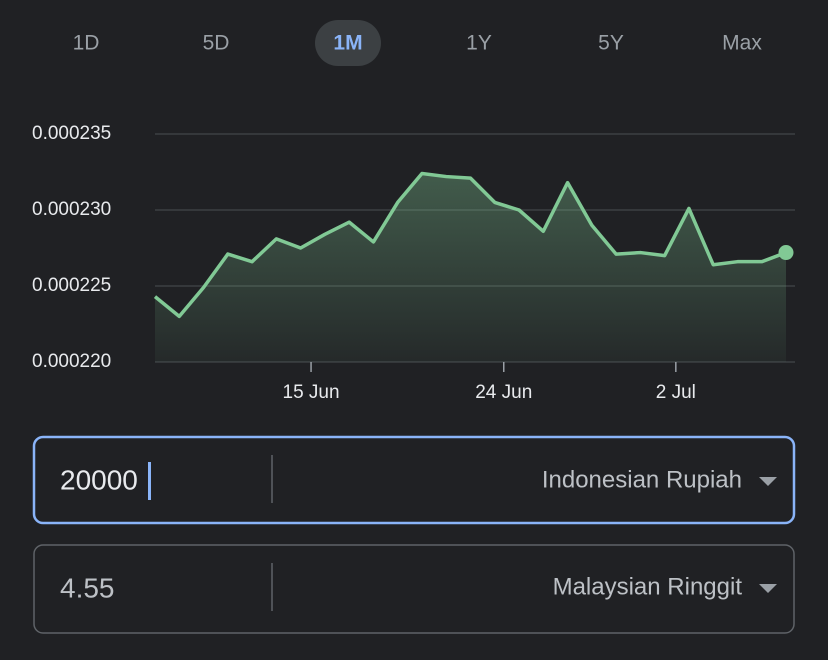  I want to click on x-tick-label: 15 Jun, so click(311, 392).